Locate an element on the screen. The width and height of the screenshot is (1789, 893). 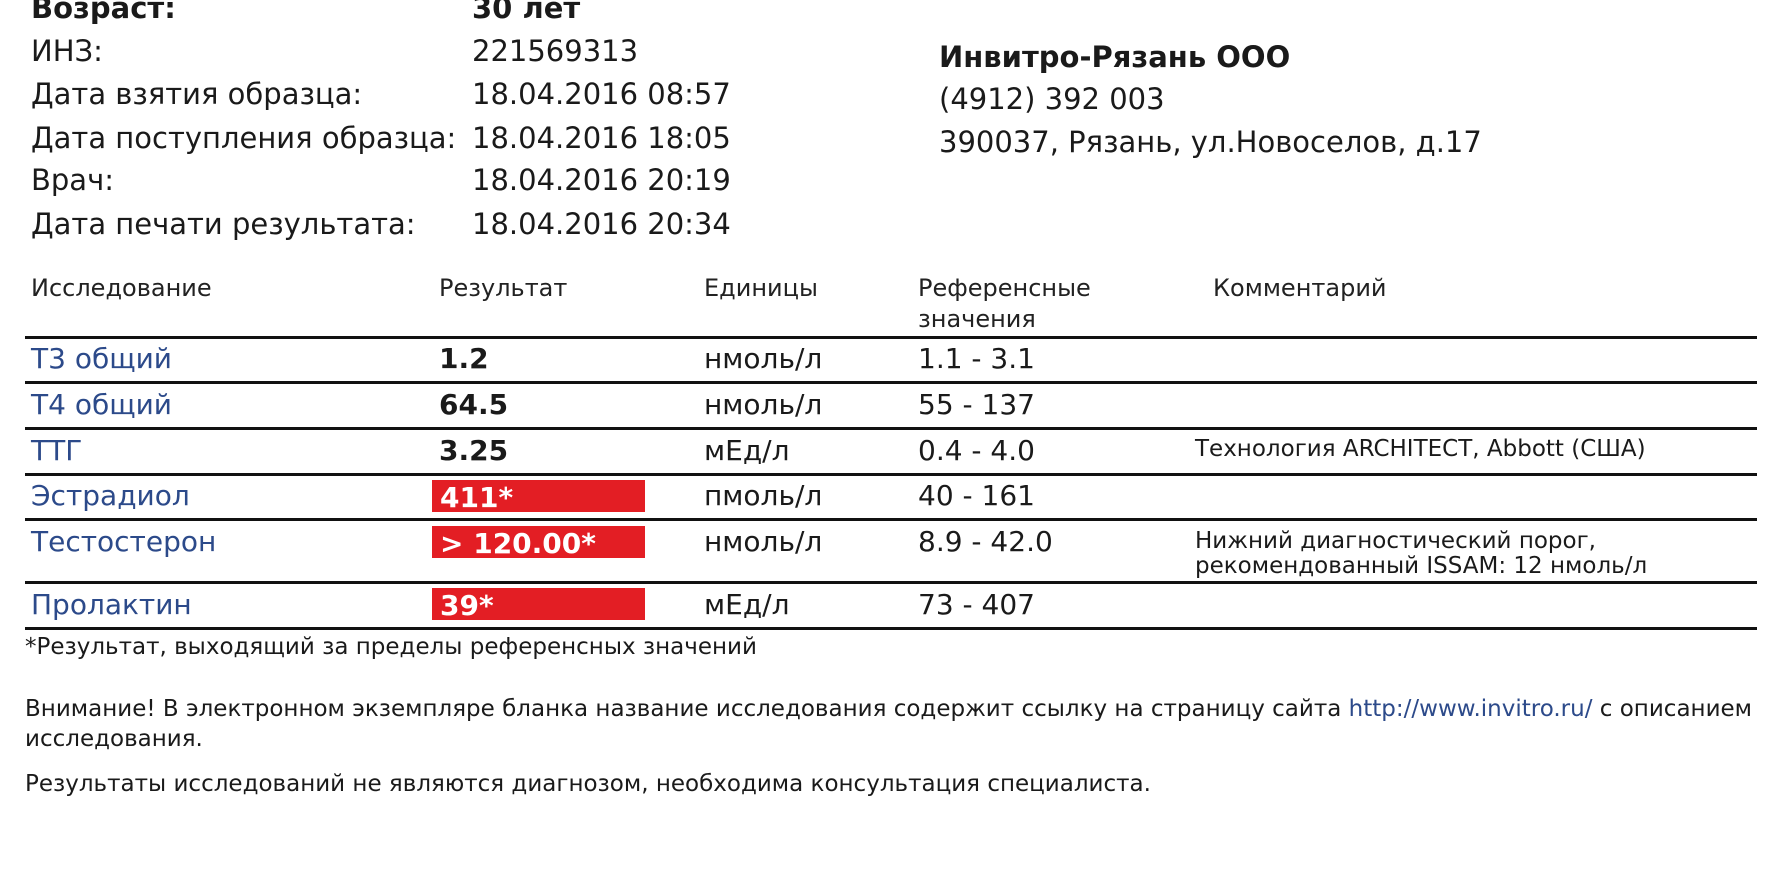
reference-range: 0.4 - 4.0 is located at coordinates (976, 450).